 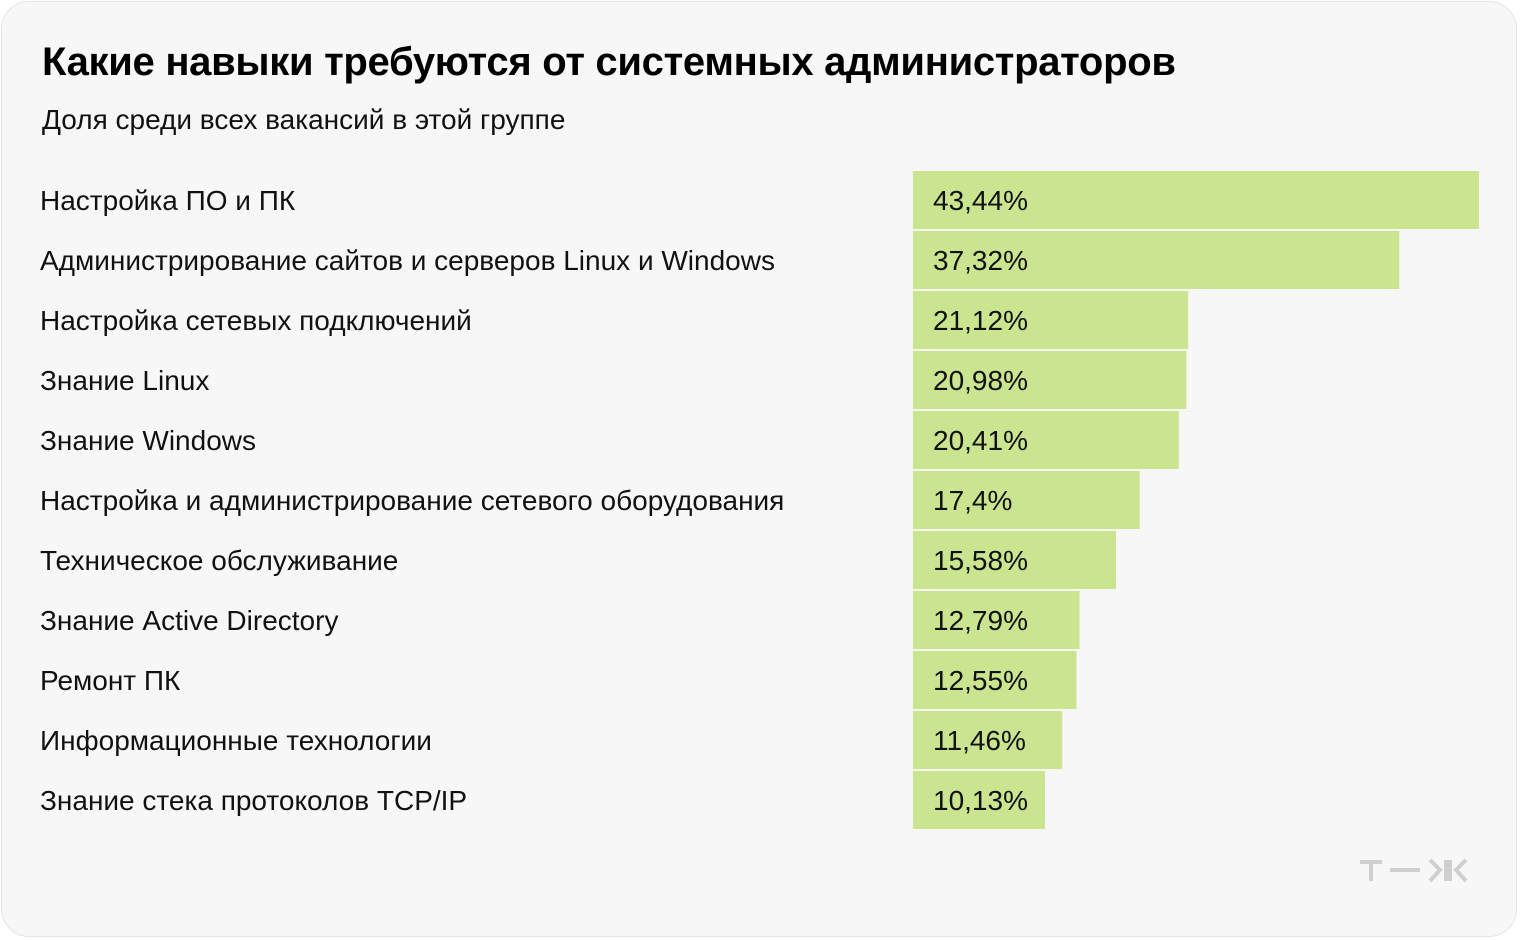 I want to click on category-label-7: Знание Active Directory, so click(x=189, y=620).